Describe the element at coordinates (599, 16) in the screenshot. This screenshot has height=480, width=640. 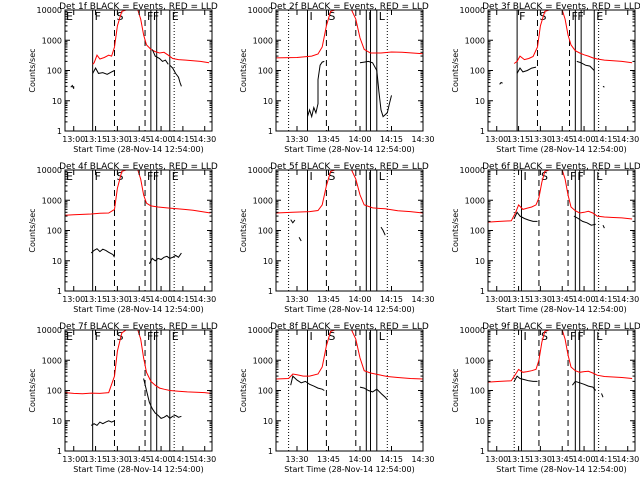
I see `event-marker-label: E` at that location.